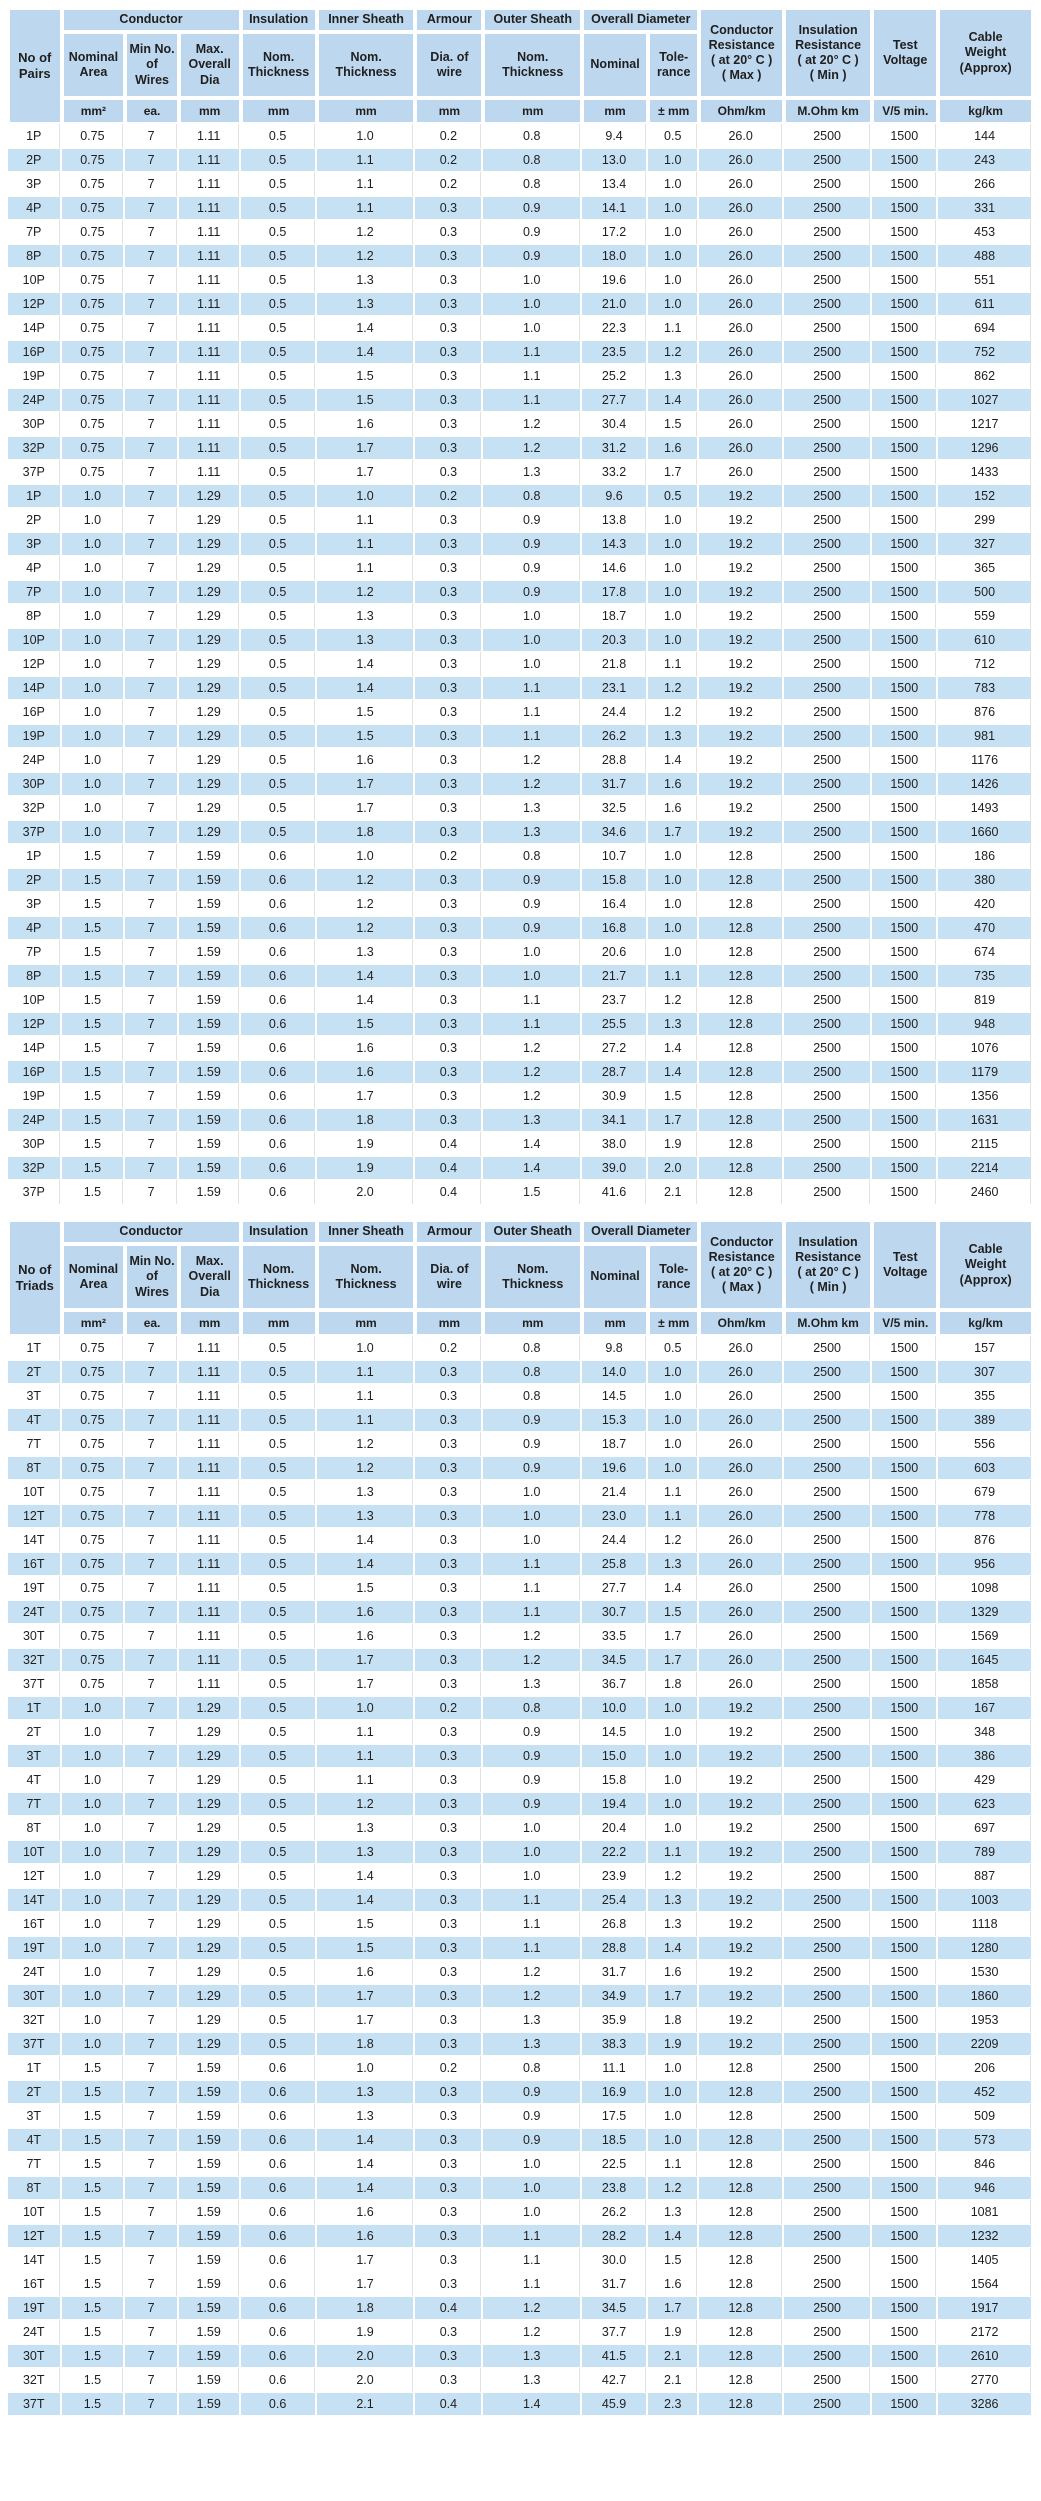  Describe the element at coordinates (93, 352) in the screenshot. I see `data-cell: 0.75` at that location.